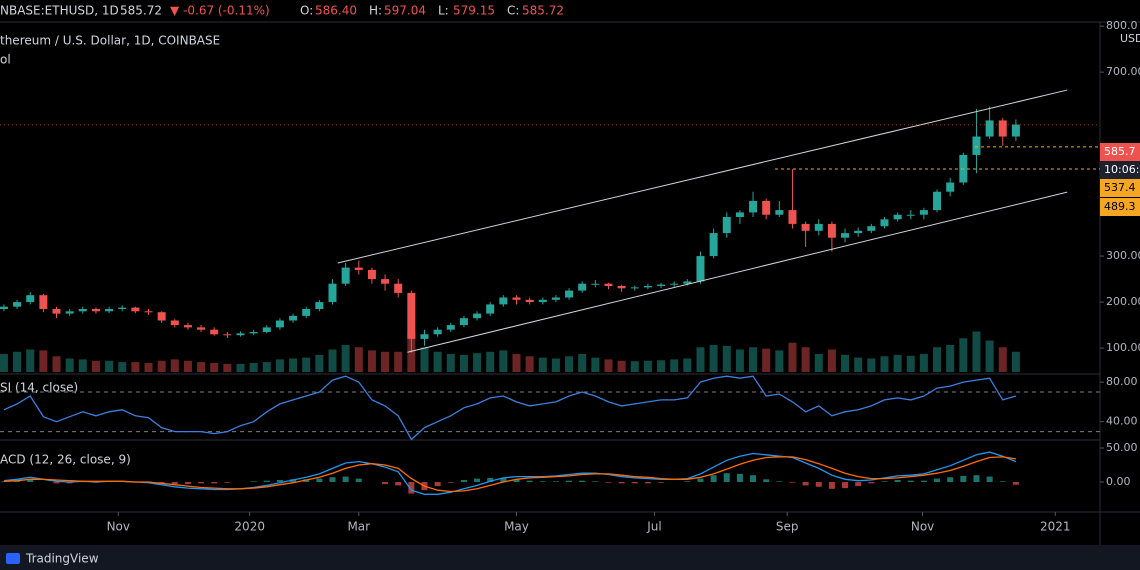 The image size is (1140, 570). I want to click on y-tick-label: 800.0, so click(1122, 25).